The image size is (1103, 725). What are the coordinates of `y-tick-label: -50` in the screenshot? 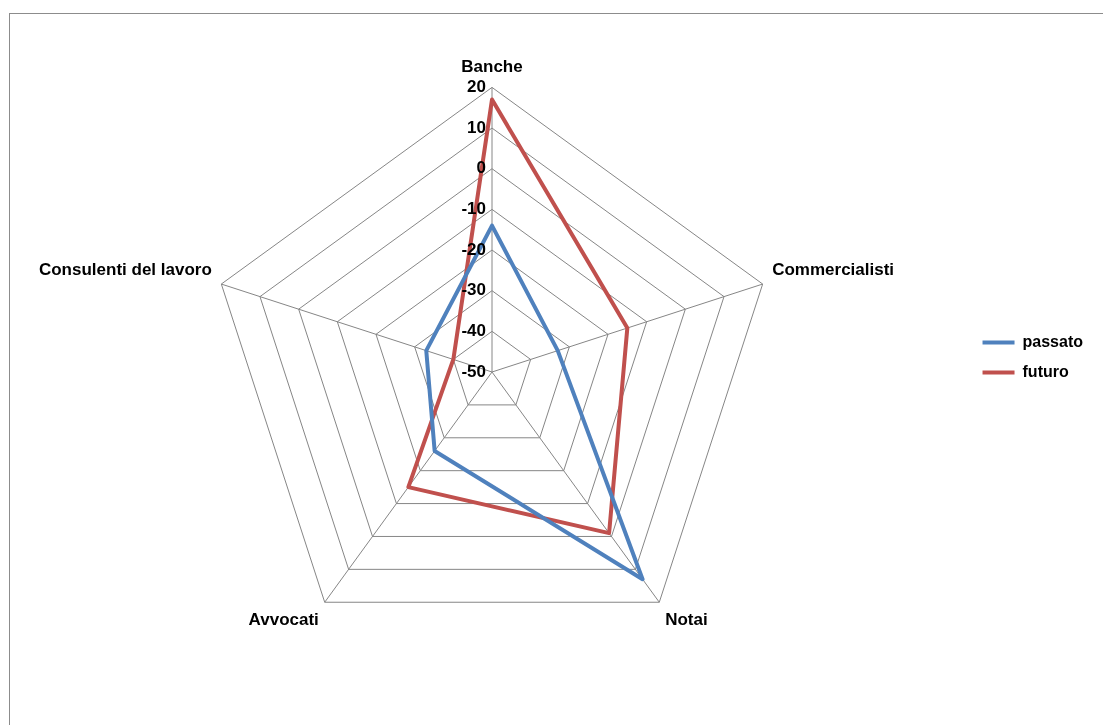 It's located at (473, 371).